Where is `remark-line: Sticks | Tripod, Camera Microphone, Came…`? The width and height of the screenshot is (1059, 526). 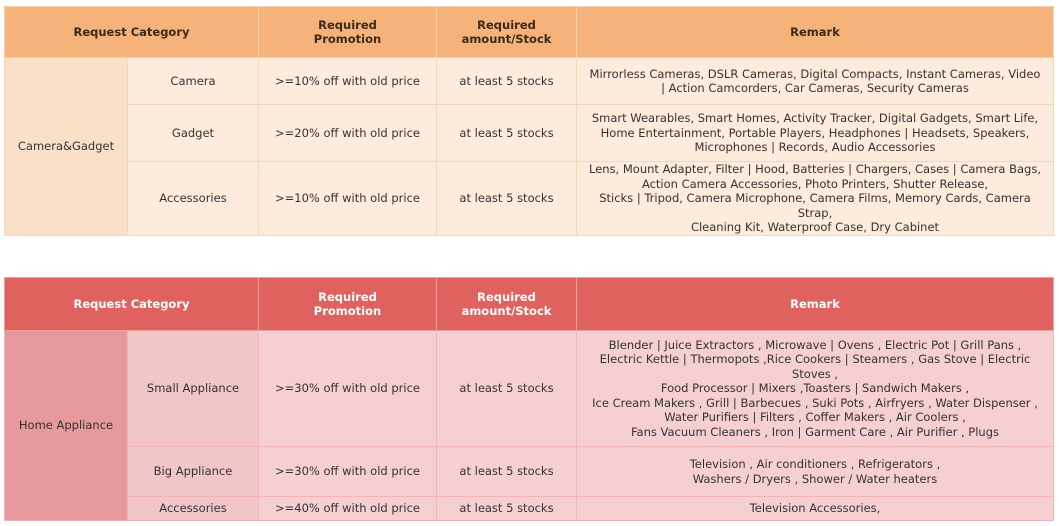
remark-line: Sticks | Tripod, Camera Microphone, Came… is located at coordinates (815, 205).